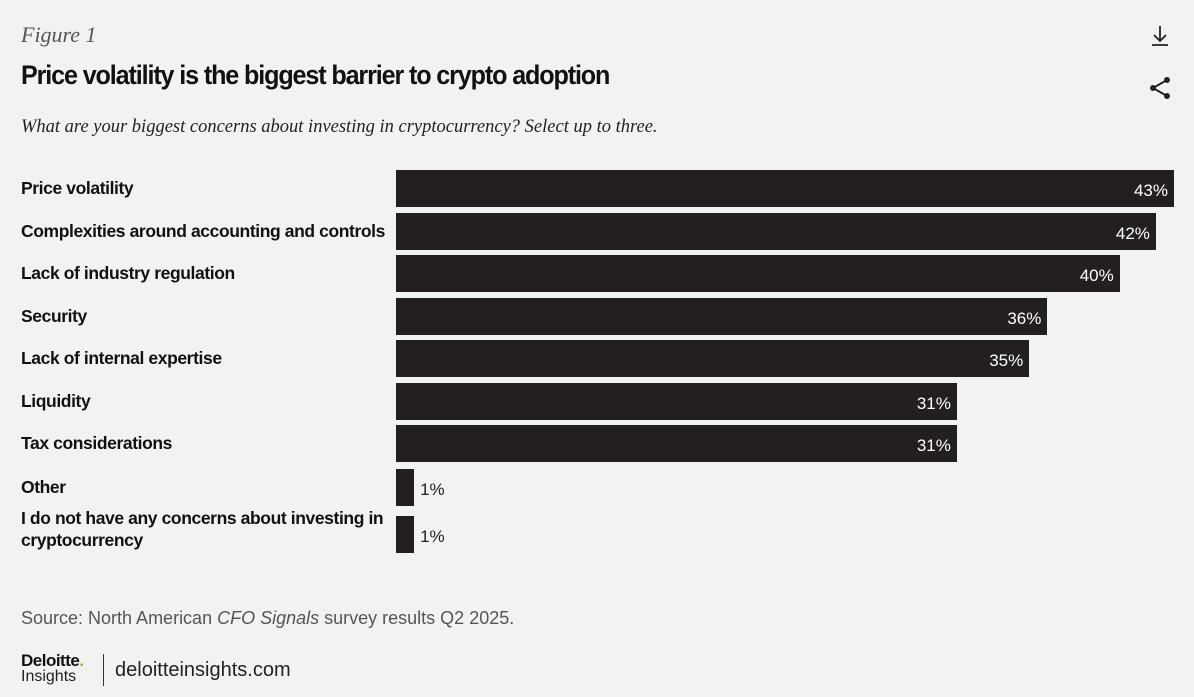 The width and height of the screenshot is (1194, 697). What do you see at coordinates (1096, 275) in the screenshot?
I see `value-label: 40%` at bounding box center [1096, 275].